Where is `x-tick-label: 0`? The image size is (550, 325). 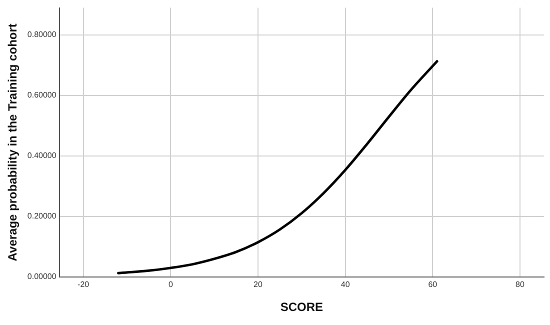
x-tick-label: 0 is located at coordinates (171, 285).